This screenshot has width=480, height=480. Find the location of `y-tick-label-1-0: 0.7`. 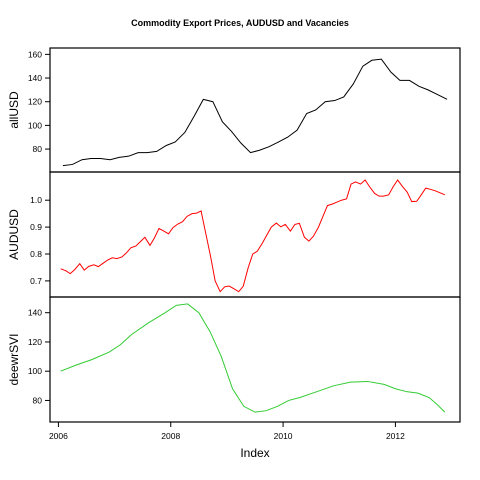

y-tick-label-1-0: 0.7 is located at coordinates (36, 281).